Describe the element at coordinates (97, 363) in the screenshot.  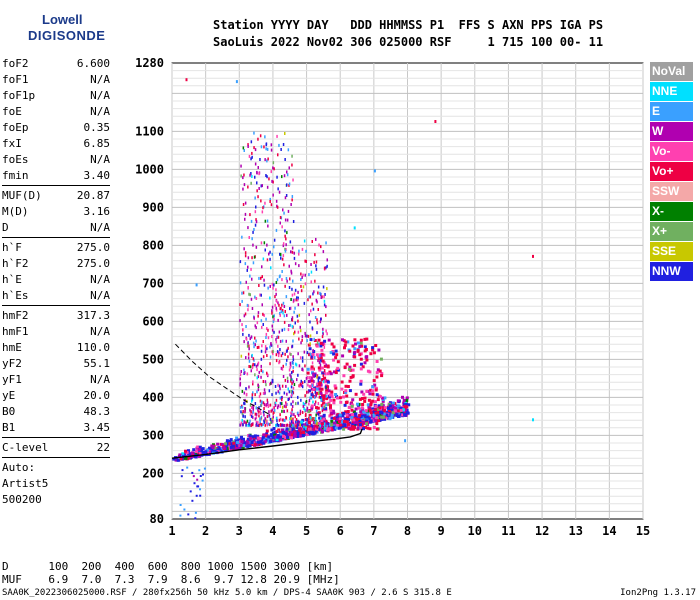
I see `param-value: 55.1` at that location.